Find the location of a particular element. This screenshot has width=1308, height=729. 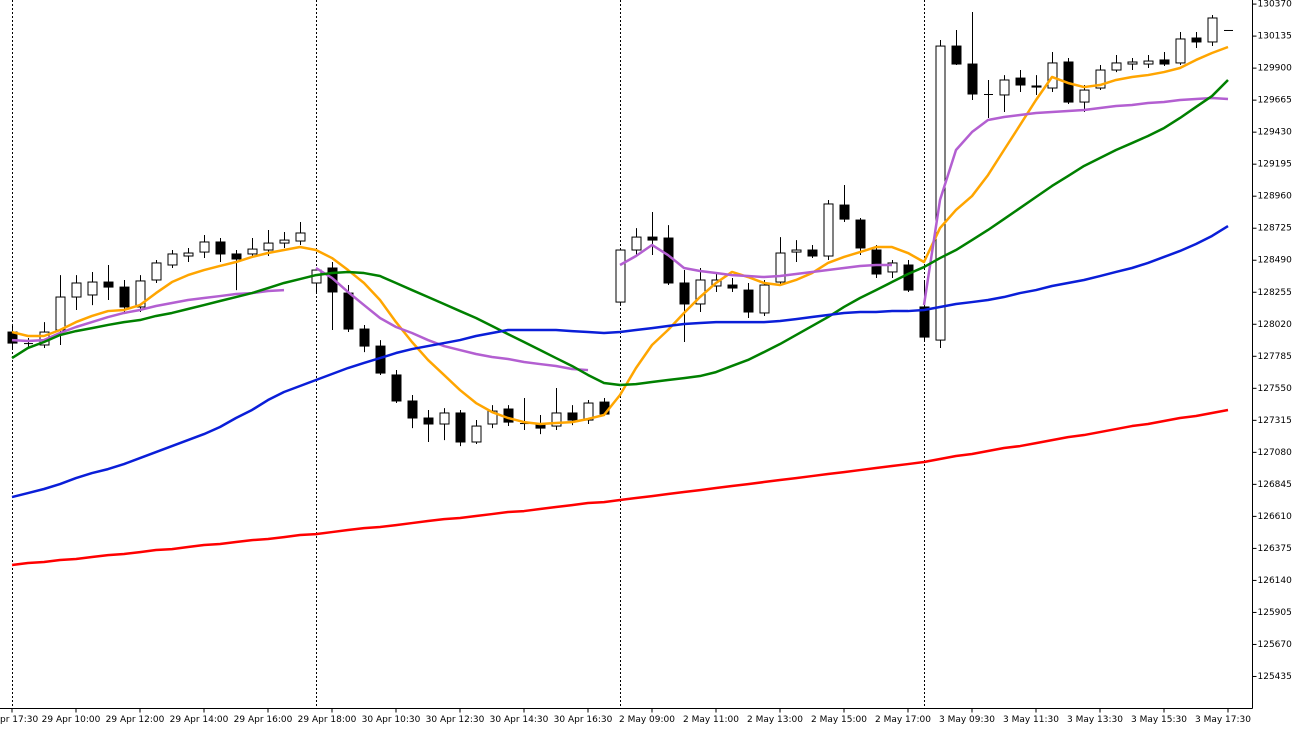

x-tick-label: 3 May 09:30 is located at coordinates (967, 720).